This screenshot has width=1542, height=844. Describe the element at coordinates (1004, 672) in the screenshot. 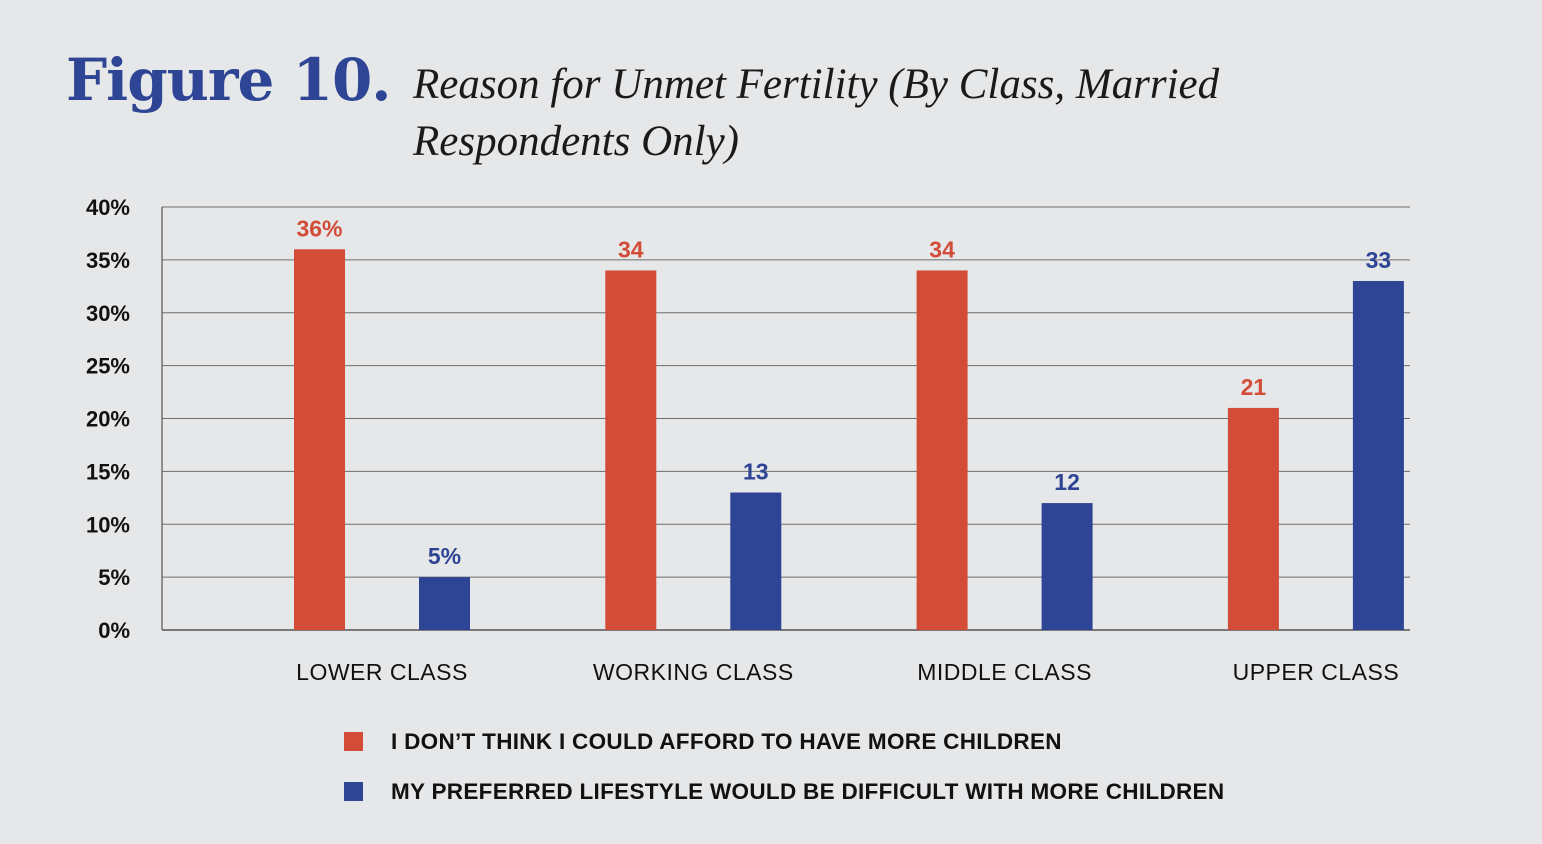

I see `x-tick-label: MIDDLE CLASS` at that location.